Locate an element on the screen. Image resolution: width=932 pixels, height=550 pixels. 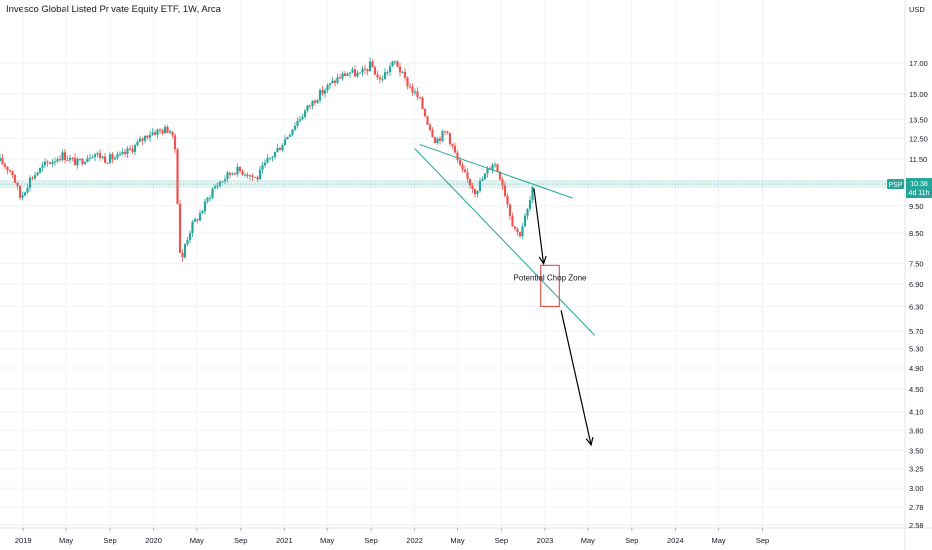
y-tick-label: 4.90 is located at coordinates (916, 368).